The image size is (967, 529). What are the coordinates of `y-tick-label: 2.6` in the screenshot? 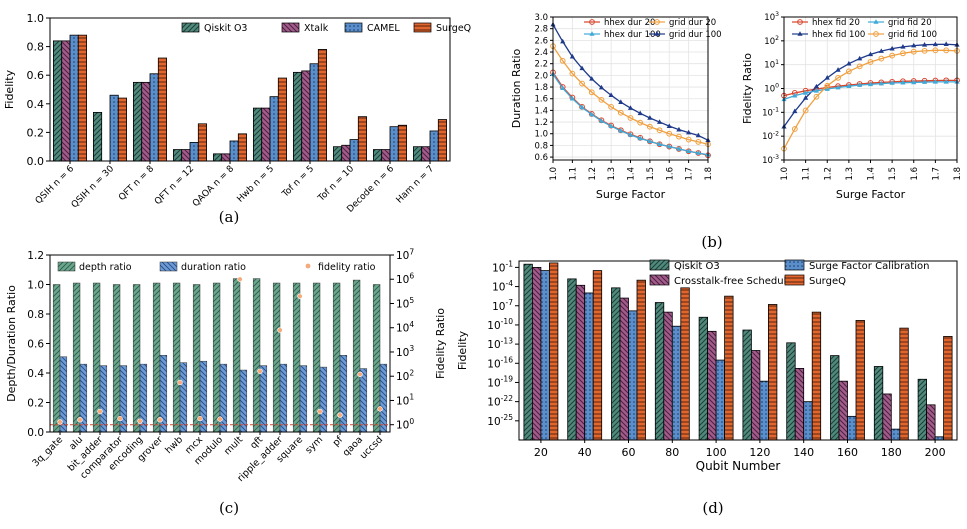 It's located at (541, 41).